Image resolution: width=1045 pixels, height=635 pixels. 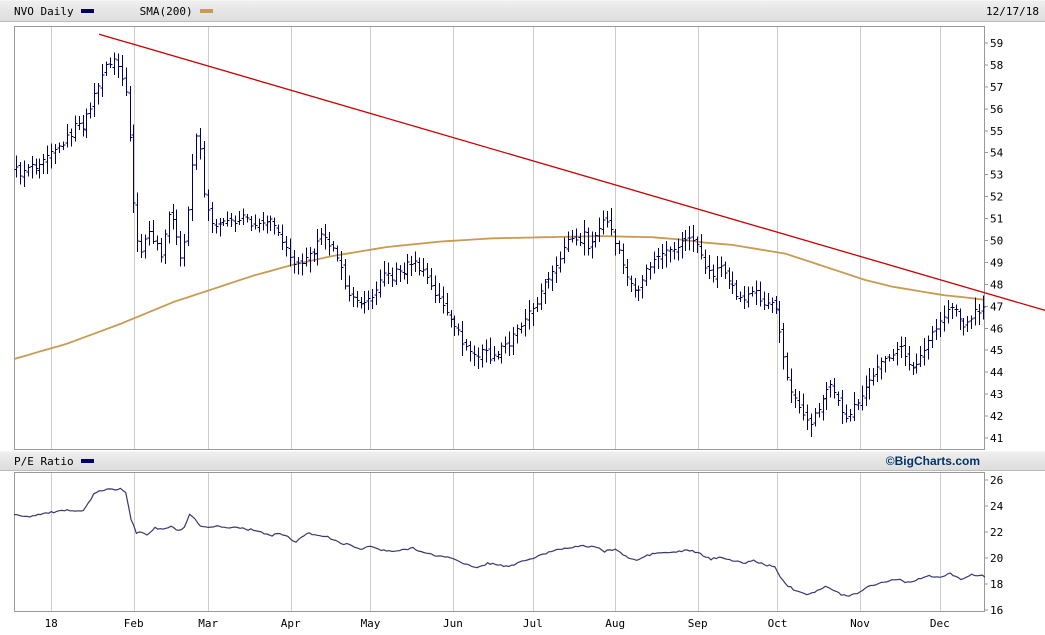 What do you see at coordinates (996, 328) in the screenshot?
I see `svg-text: 46` at bounding box center [996, 328].